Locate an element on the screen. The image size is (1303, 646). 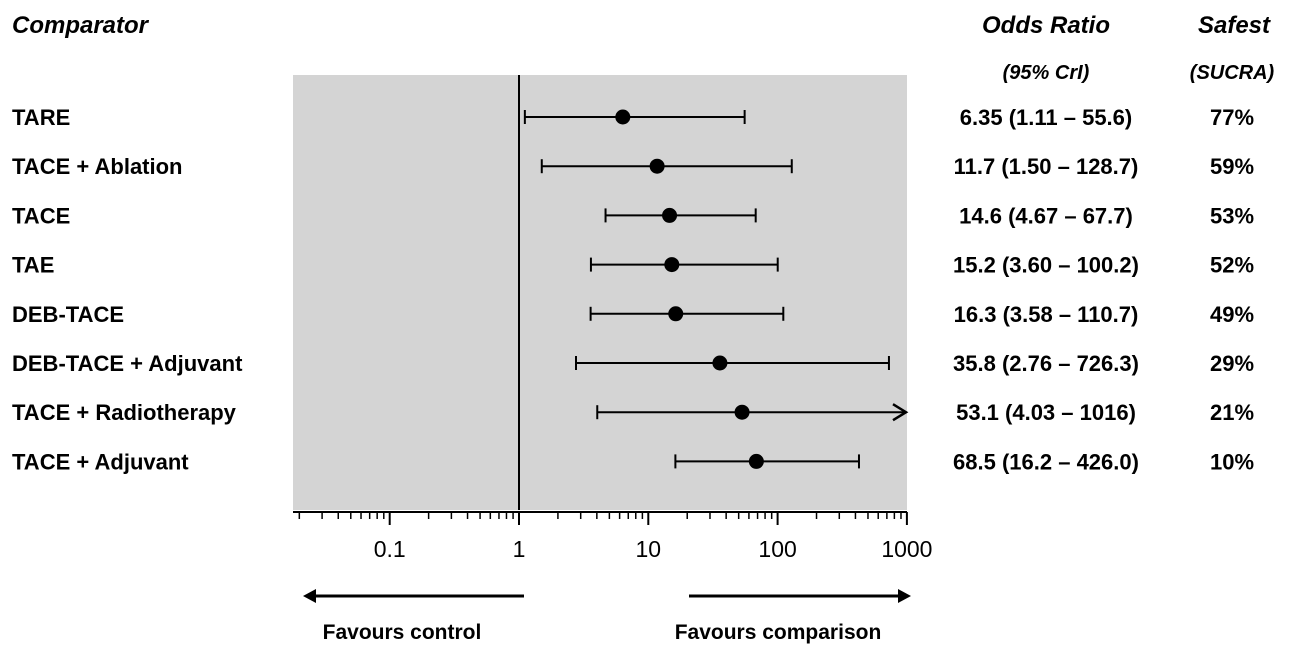
sucra-value: 53% is located at coordinates (1232, 215).